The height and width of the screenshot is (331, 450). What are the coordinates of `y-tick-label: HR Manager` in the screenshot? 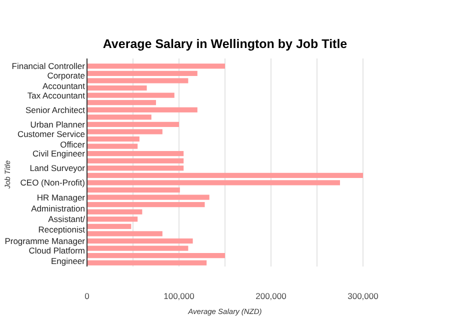 It's located at (61, 197).